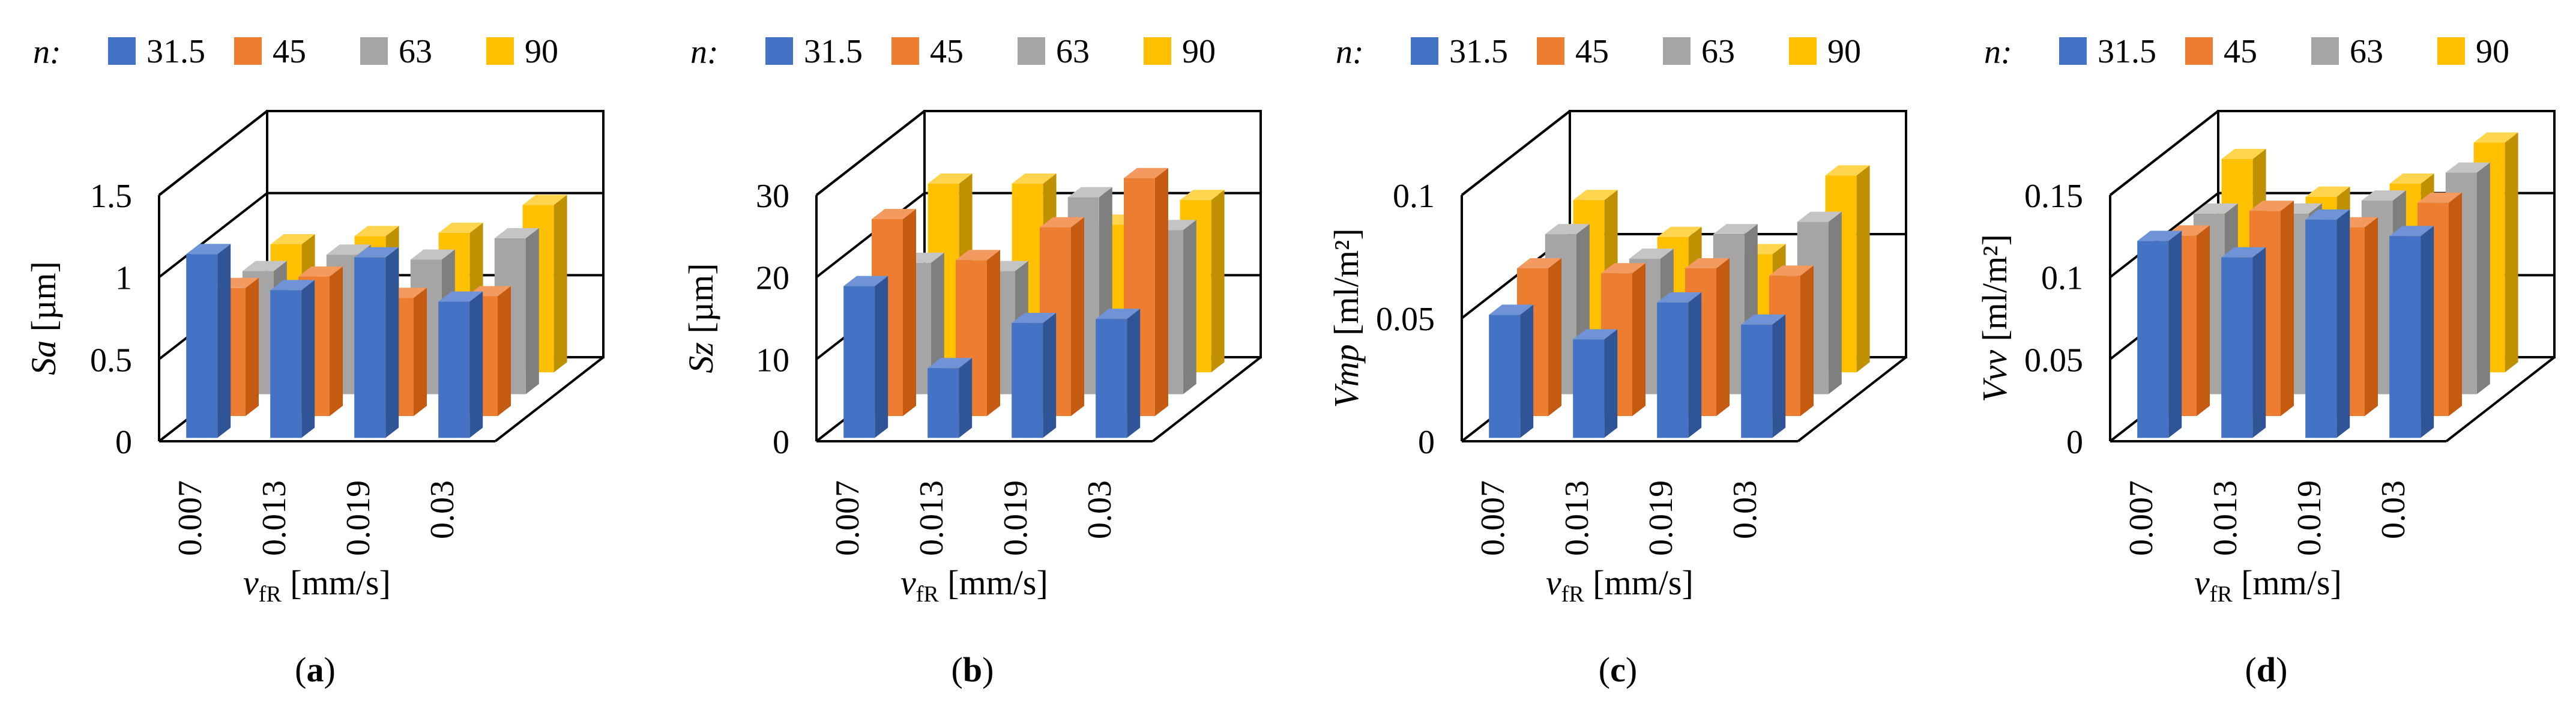 Image resolution: width=2576 pixels, height=703 pixels. Describe the element at coordinates (111, 360) in the screenshot. I see `y-tick-label: 0.5` at that location.